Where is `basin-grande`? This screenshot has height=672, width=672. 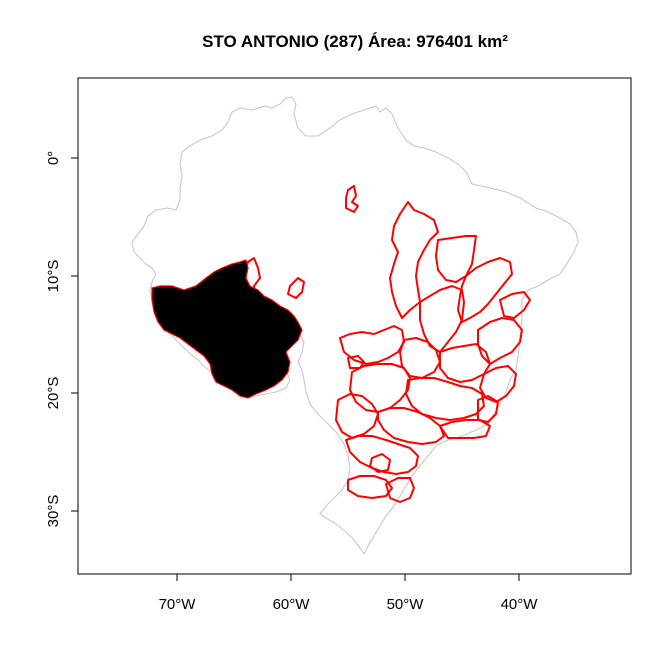
basin-grande is located at coordinates (445, 399).